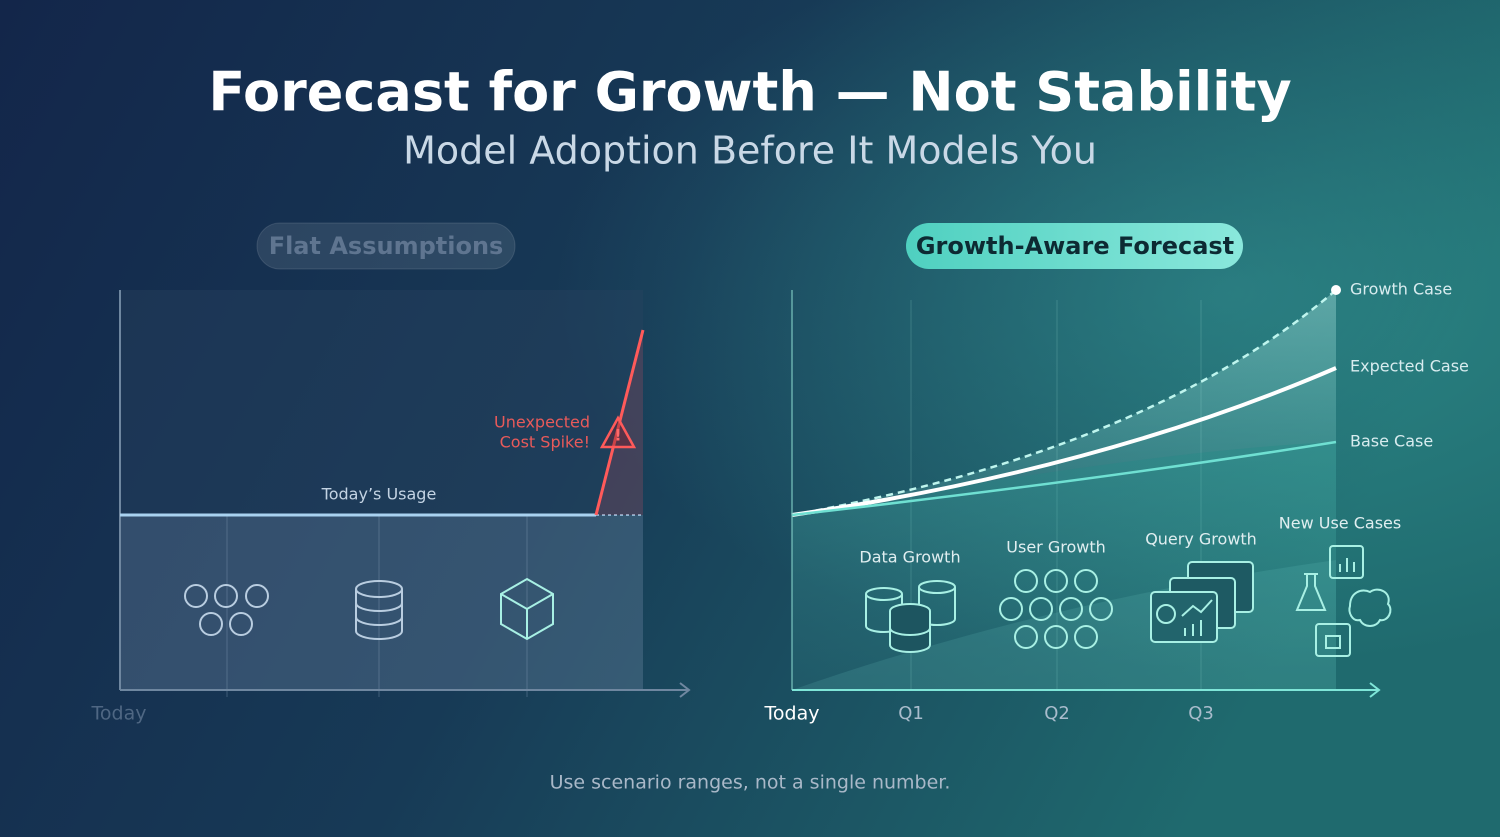 The height and width of the screenshot is (837, 1500). Describe the element at coordinates (909, 557) in the screenshot. I see `driver-label: Data Growth` at that location.